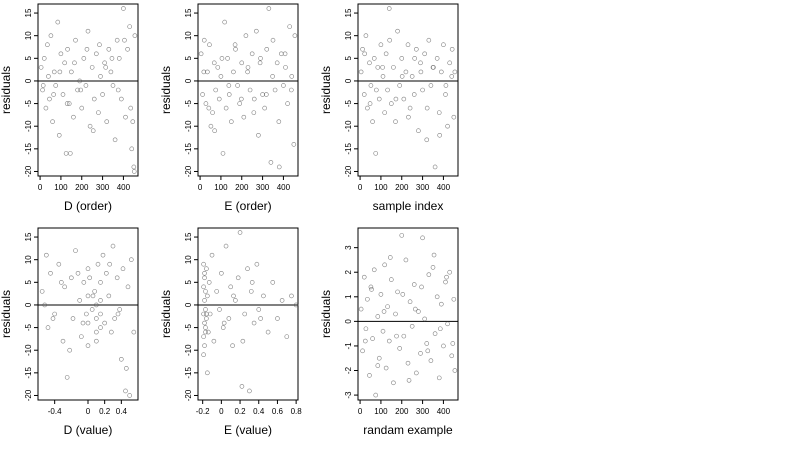 This screenshot has height=450, width=800. Describe the element at coordinates (40, 187) in the screenshot. I see `x-tick-label: 0` at that location.